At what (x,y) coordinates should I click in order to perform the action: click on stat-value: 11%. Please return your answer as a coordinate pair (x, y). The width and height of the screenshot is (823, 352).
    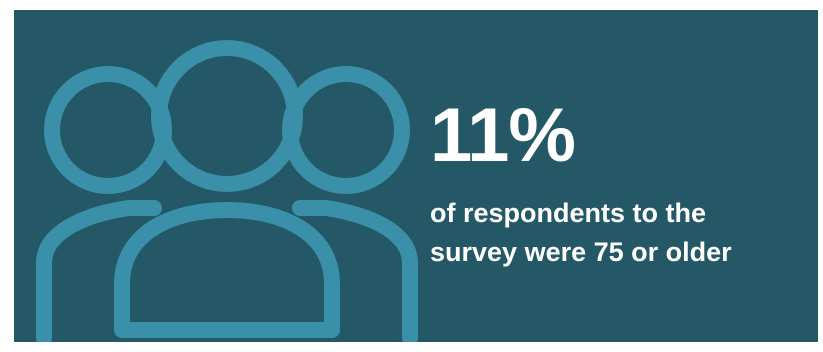
    Looking at the image, I should click on (503, 135).